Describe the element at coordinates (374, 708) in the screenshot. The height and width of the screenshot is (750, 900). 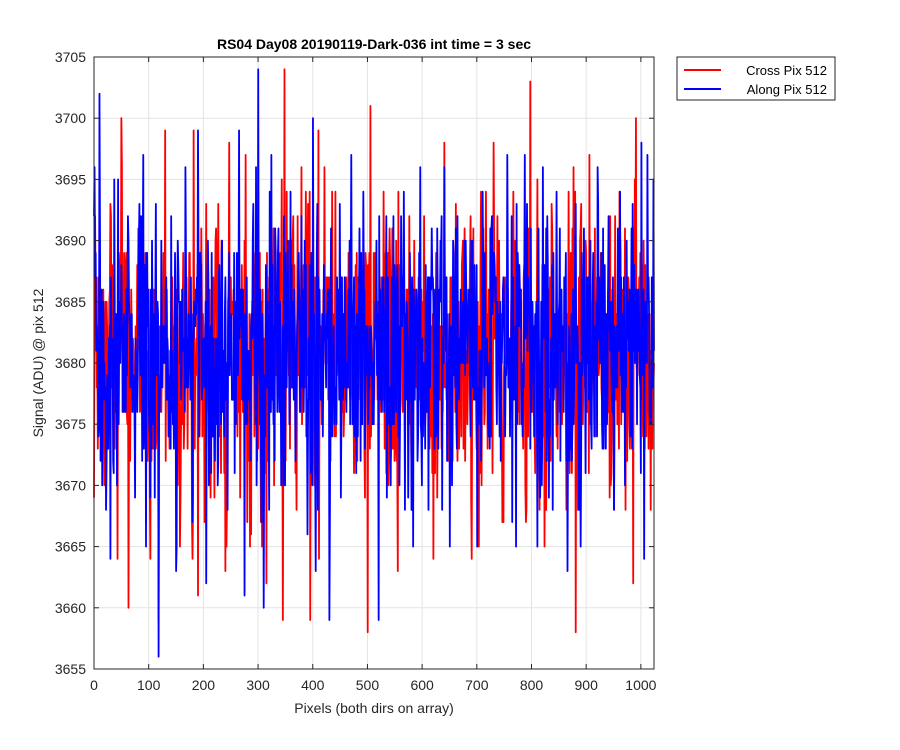
I see `x-axis-label: Pixels (both dirs on array)` at that location.